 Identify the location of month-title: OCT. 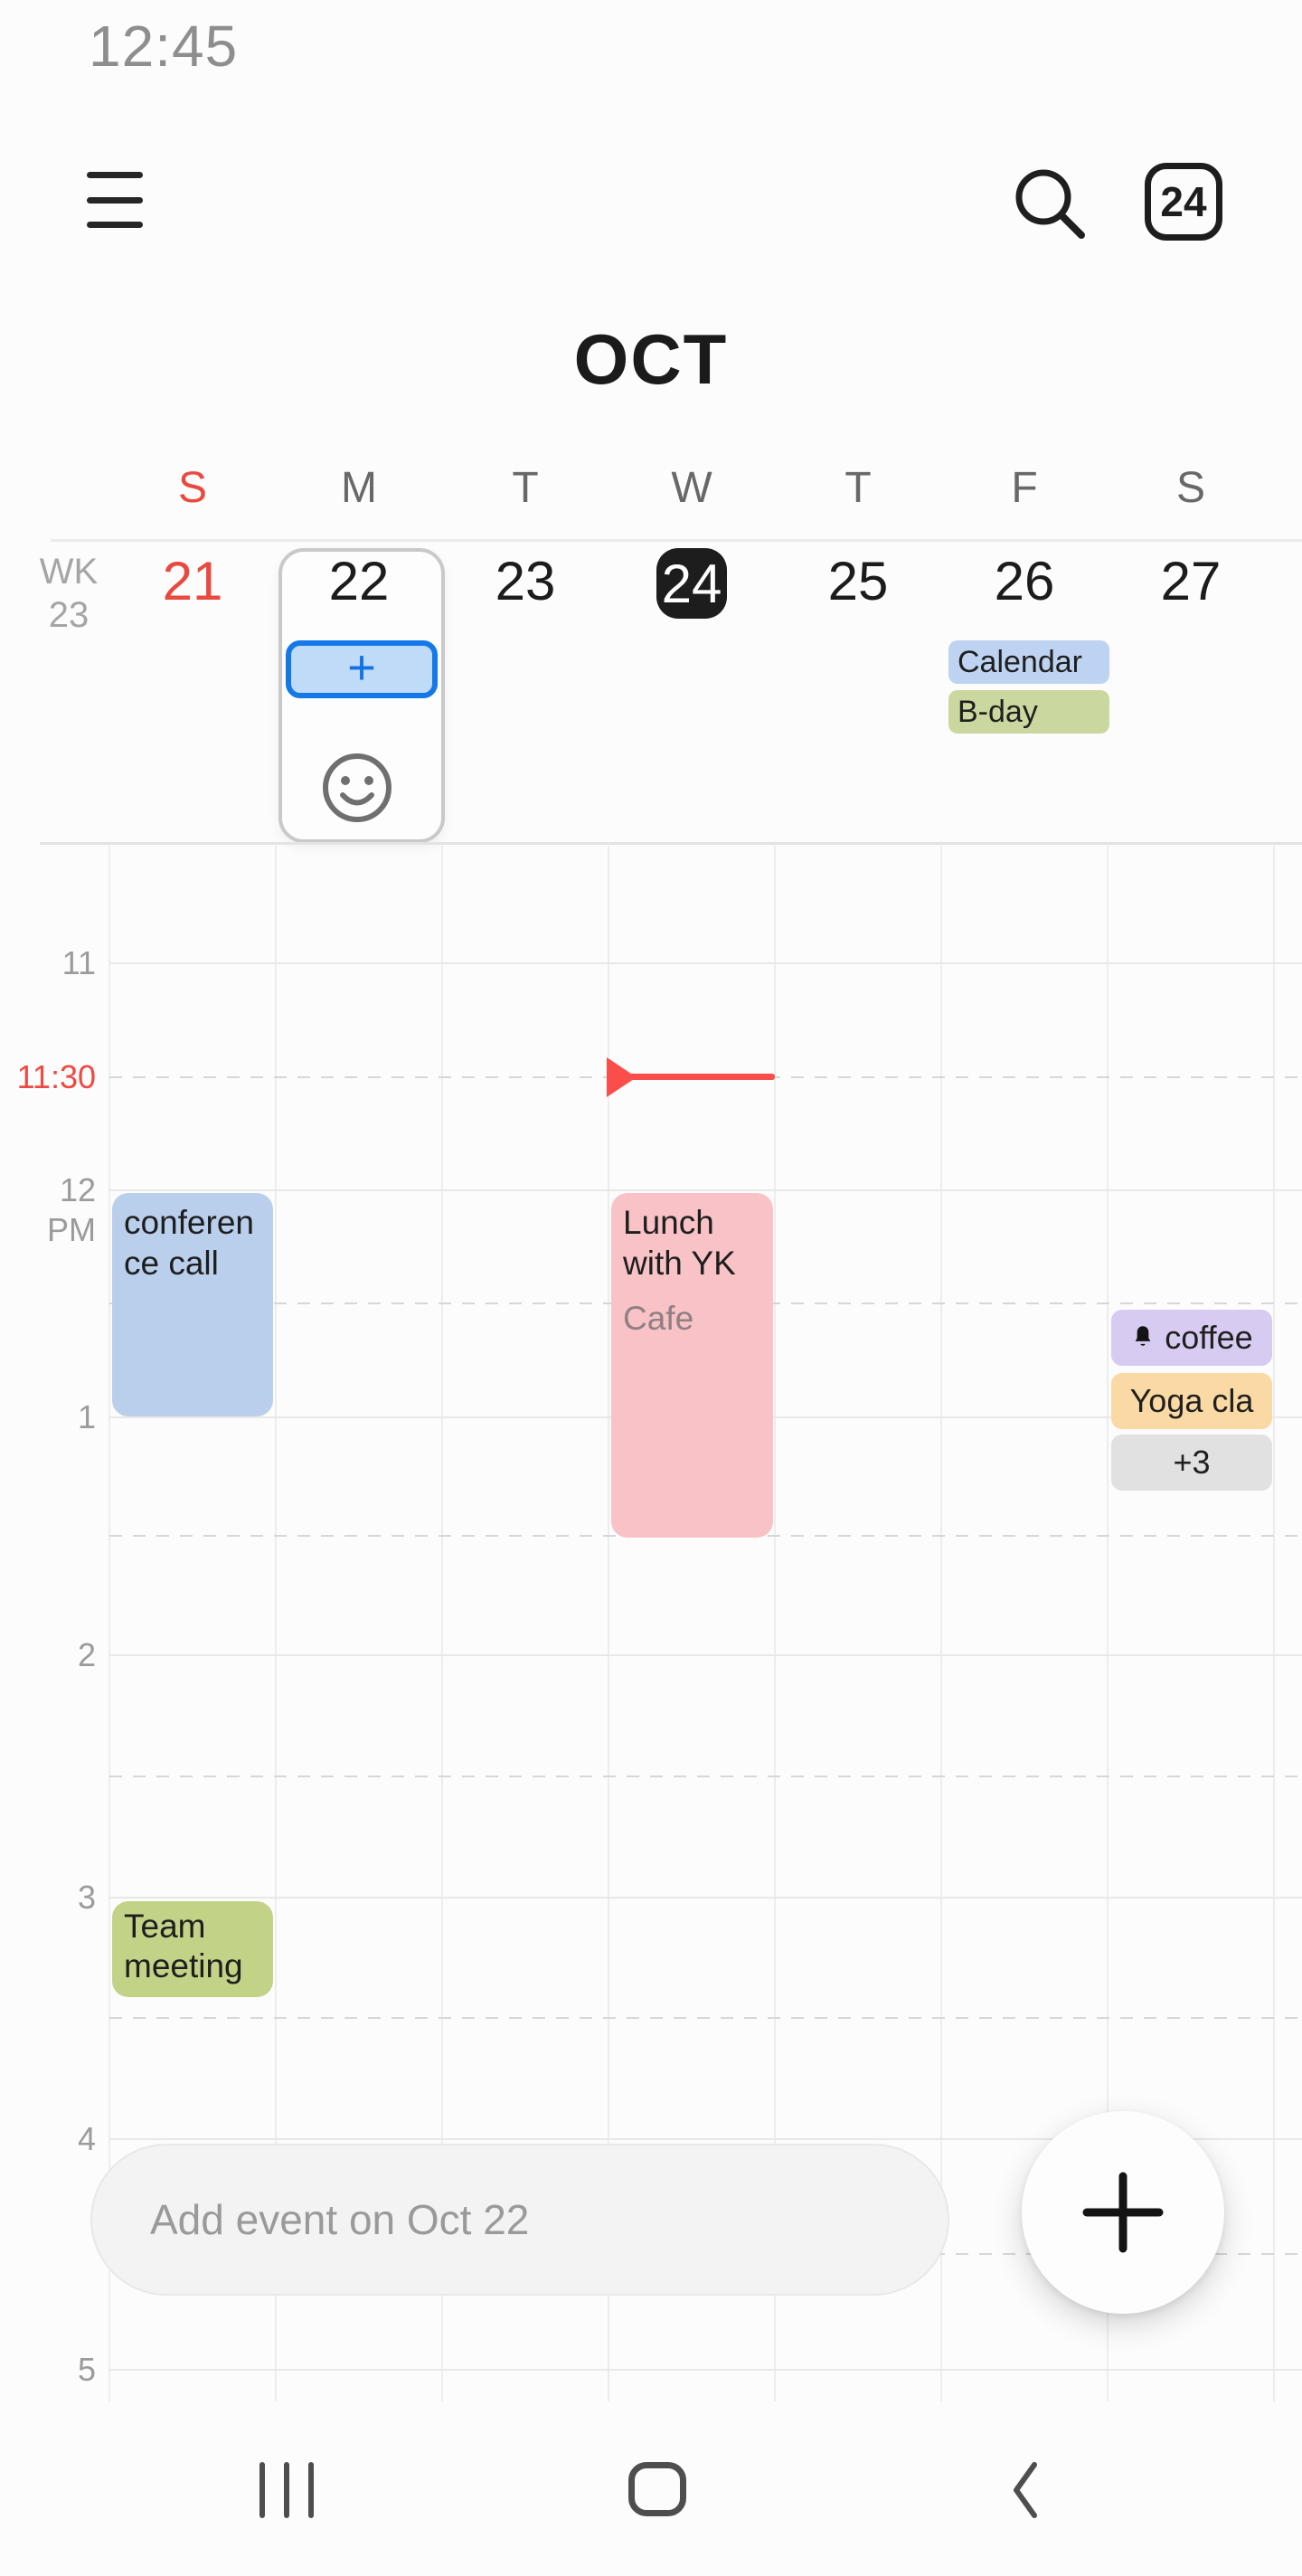
(651, 359).